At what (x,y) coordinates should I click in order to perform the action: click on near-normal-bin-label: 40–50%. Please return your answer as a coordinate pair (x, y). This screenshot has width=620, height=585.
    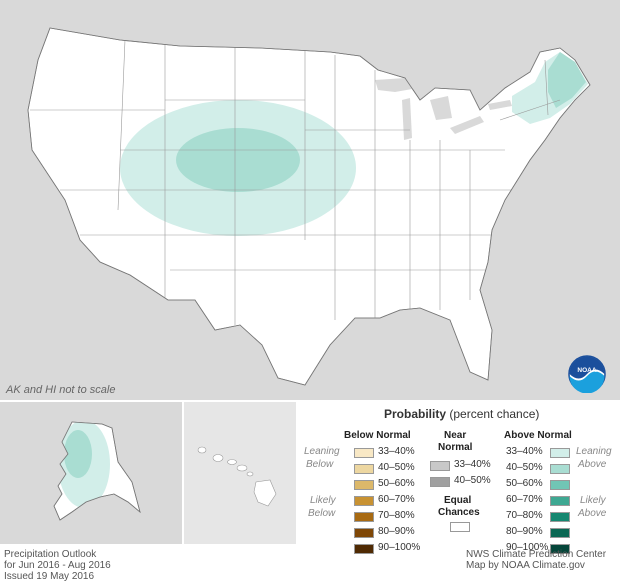
    Looking at the image, I should click on (472, 480).